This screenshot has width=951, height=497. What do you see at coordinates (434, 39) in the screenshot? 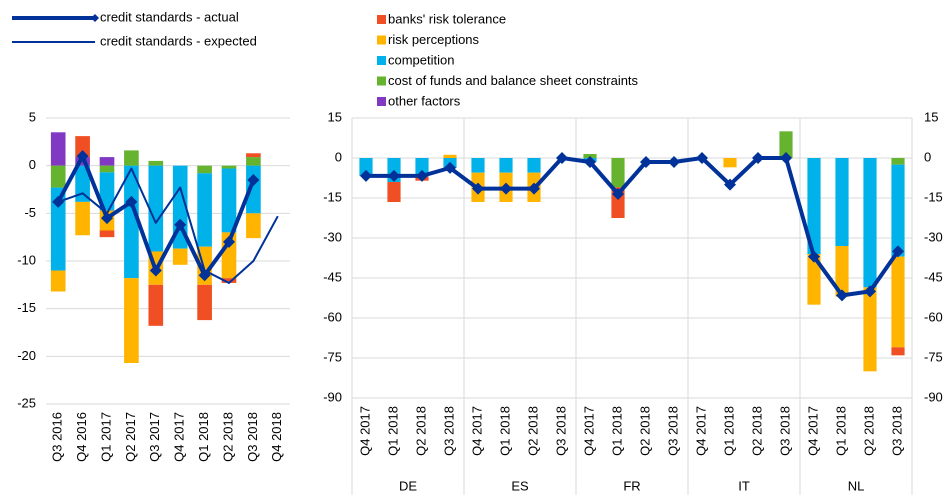
I see `legend-label: risk perceptions` at bounding box center [434, 39].